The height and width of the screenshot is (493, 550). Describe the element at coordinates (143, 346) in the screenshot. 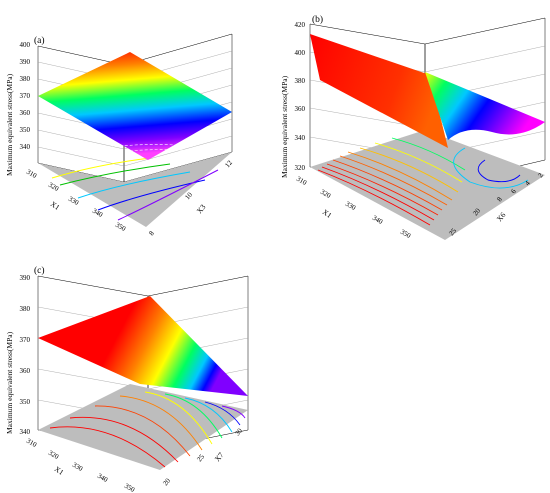

I see `panel-c-response-surface` at that location.